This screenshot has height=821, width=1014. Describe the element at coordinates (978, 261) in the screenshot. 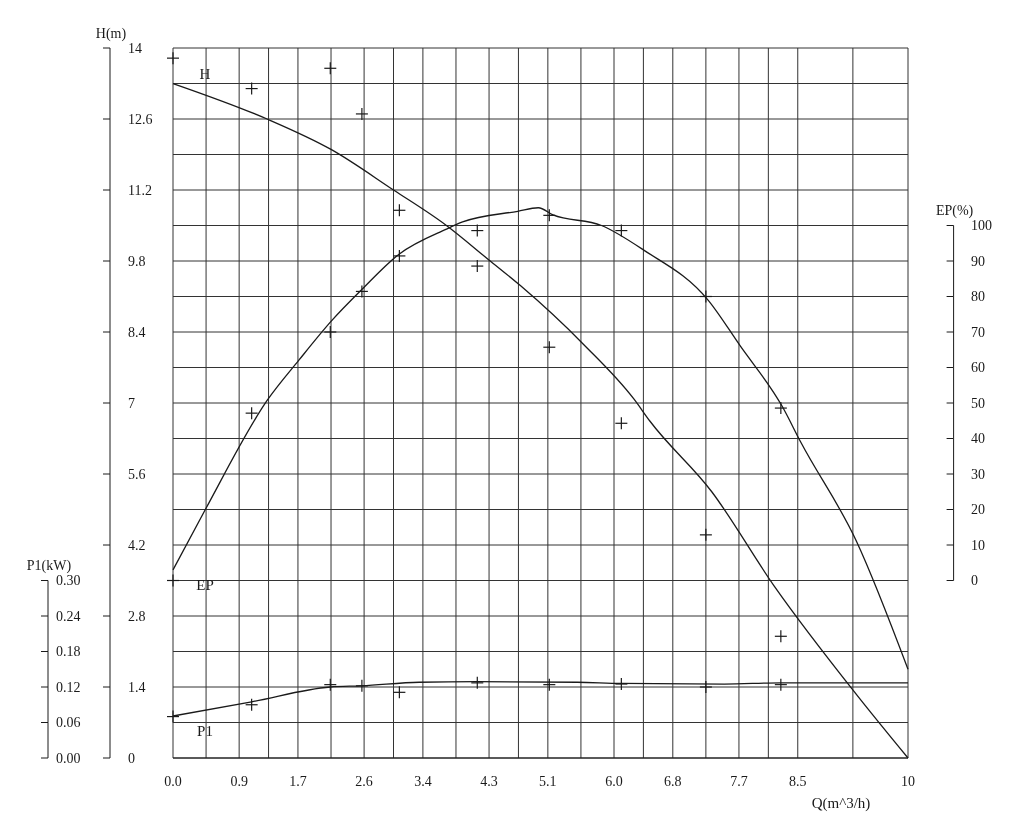

I see `y2-tick-label: 90` at that location.